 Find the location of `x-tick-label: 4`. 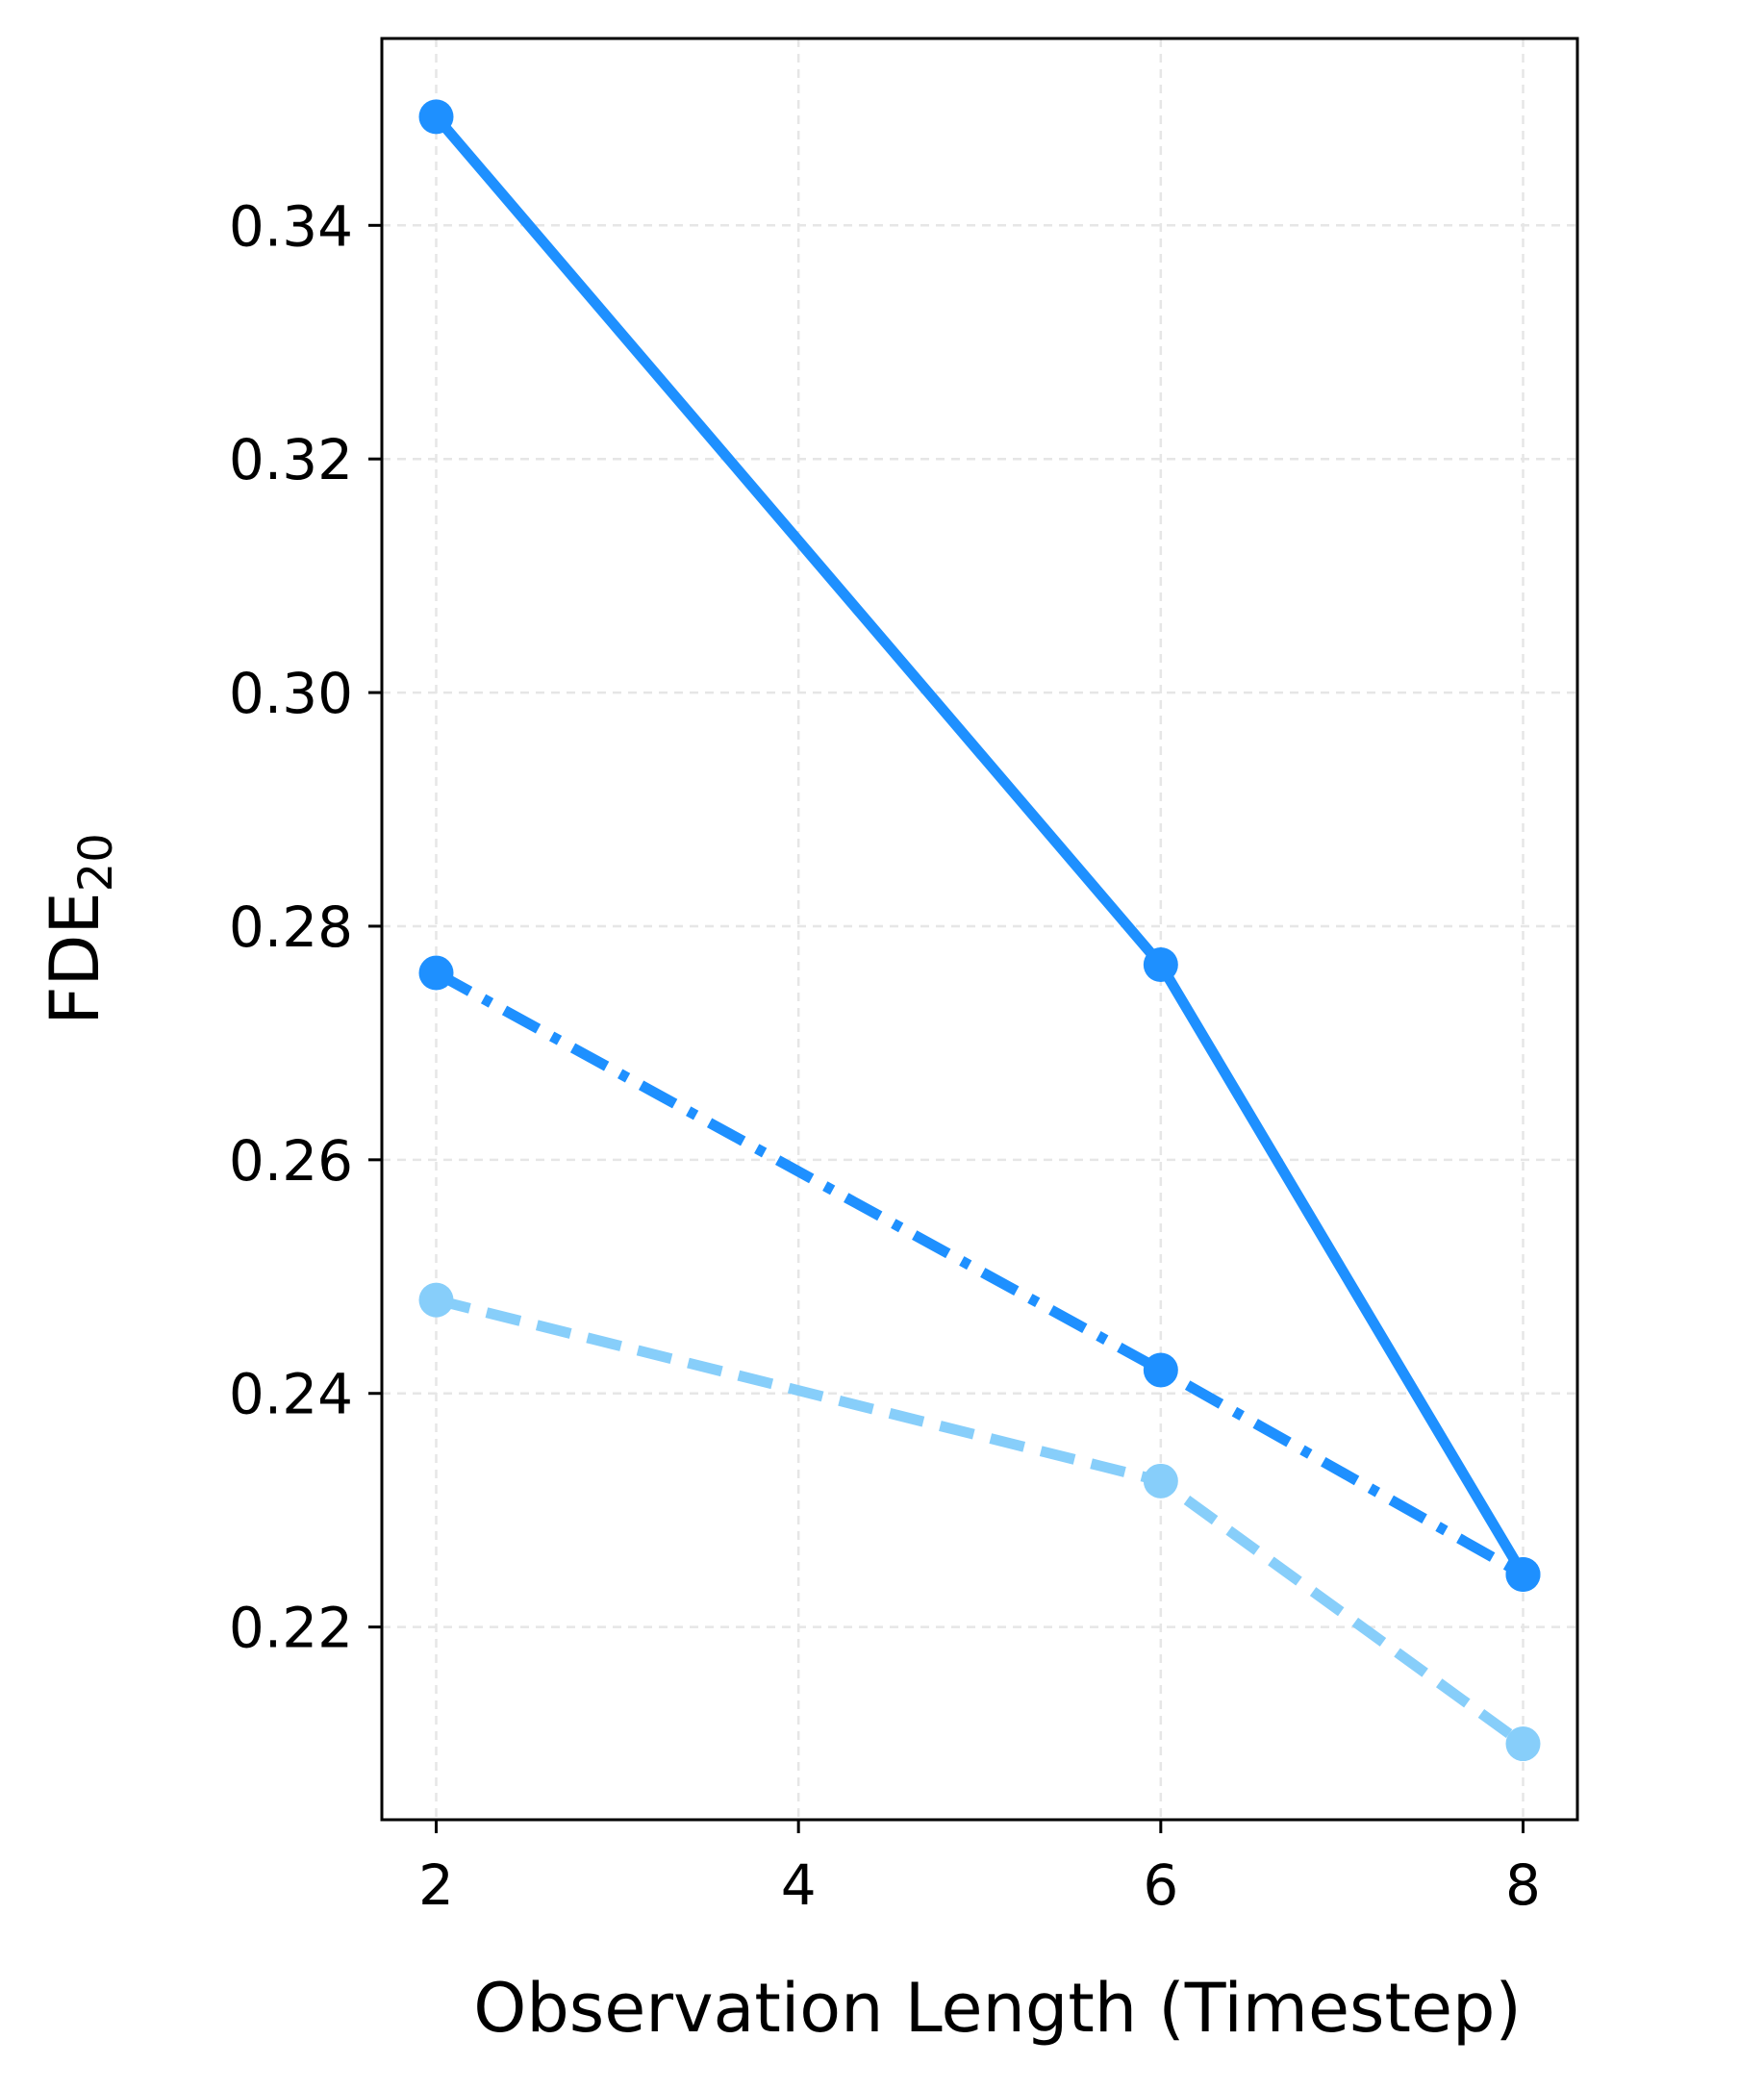

x-tick-label: 4 is located at coordinates (799, 1885).